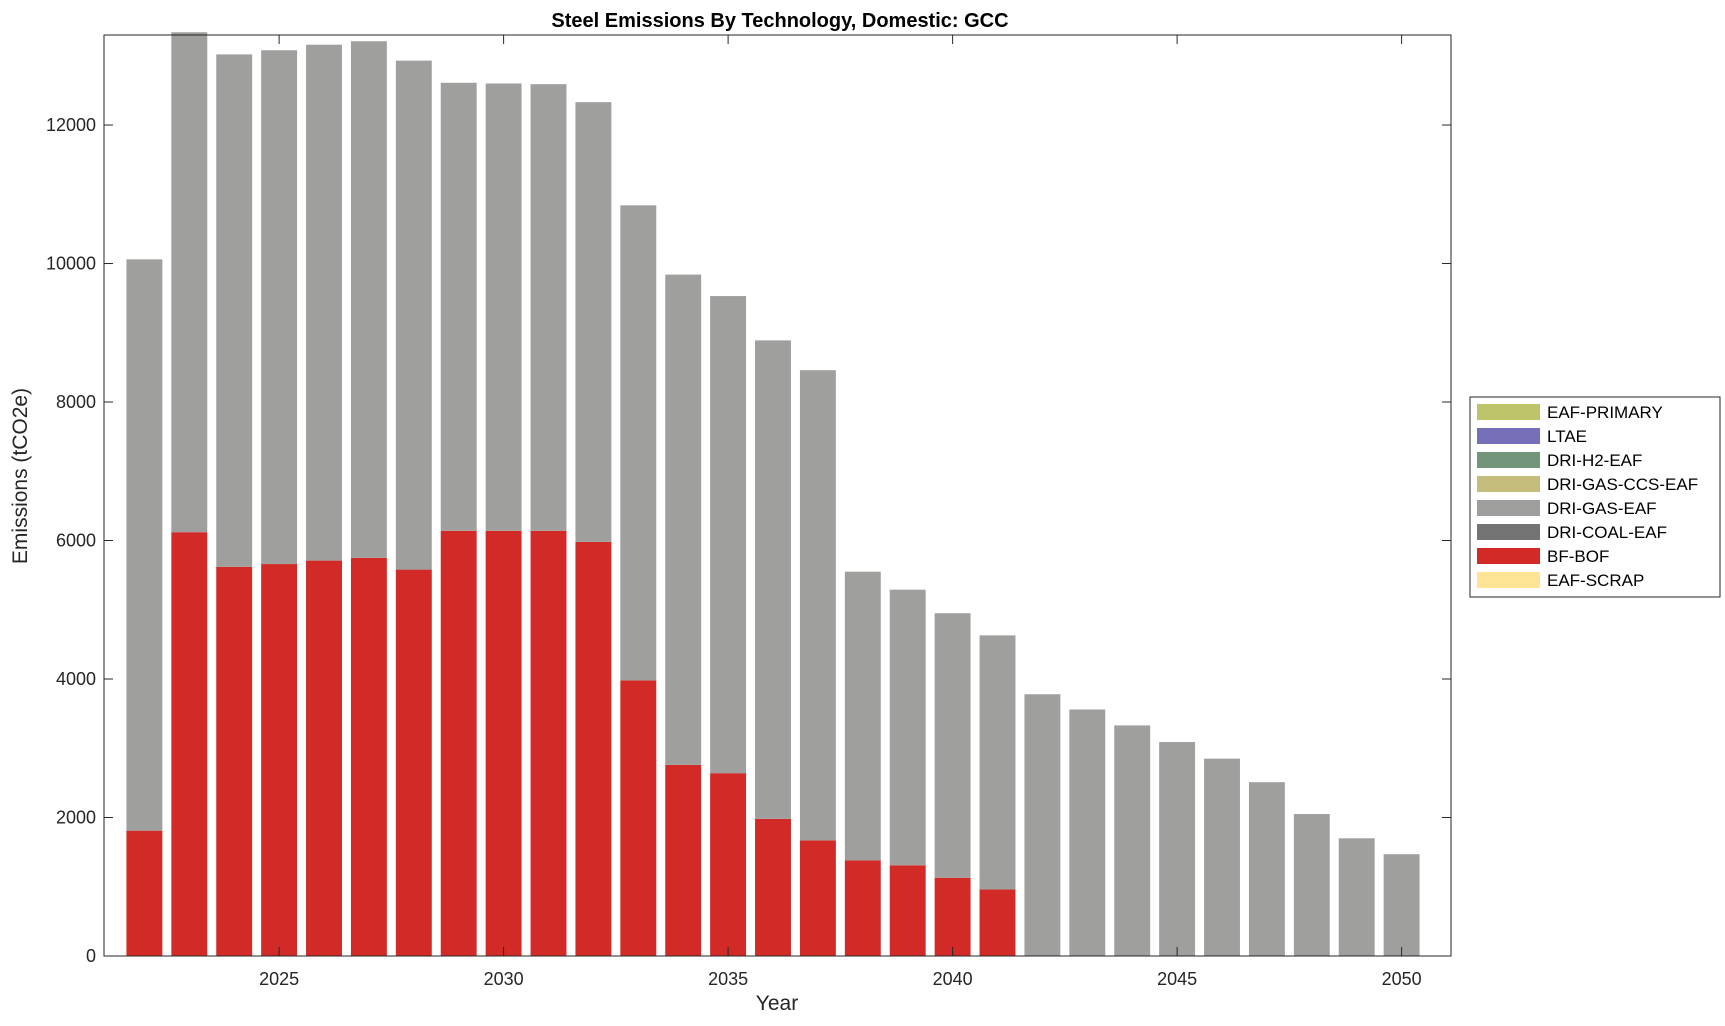 The height and width of the screenshot is (1026, 1725). What do you see at coordinates (1042, 825) in the screenshot?
I see `bar-dri-gas-eaf-2042` at bounding box center [1042, 825].